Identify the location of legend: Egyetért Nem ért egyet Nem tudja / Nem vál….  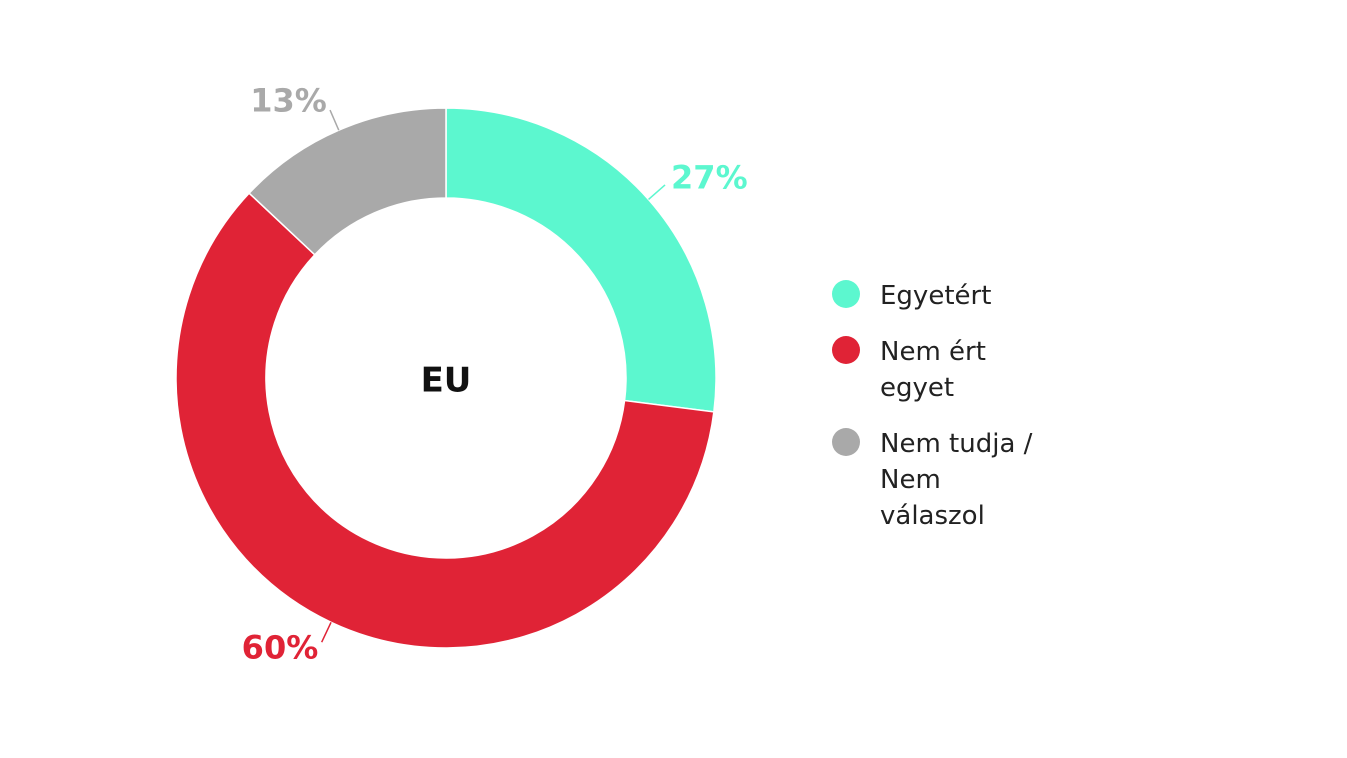
(942, 416).